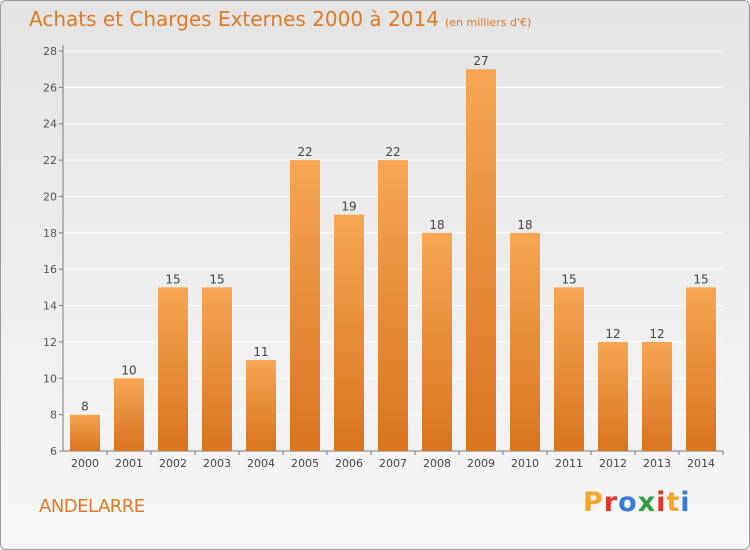 The width and height of the screenshot is (750, 550). What do you see at coordinates (525, 463) in the screenshot?
I see `x-tick-label: 2010` at bounding box center [525, 463].